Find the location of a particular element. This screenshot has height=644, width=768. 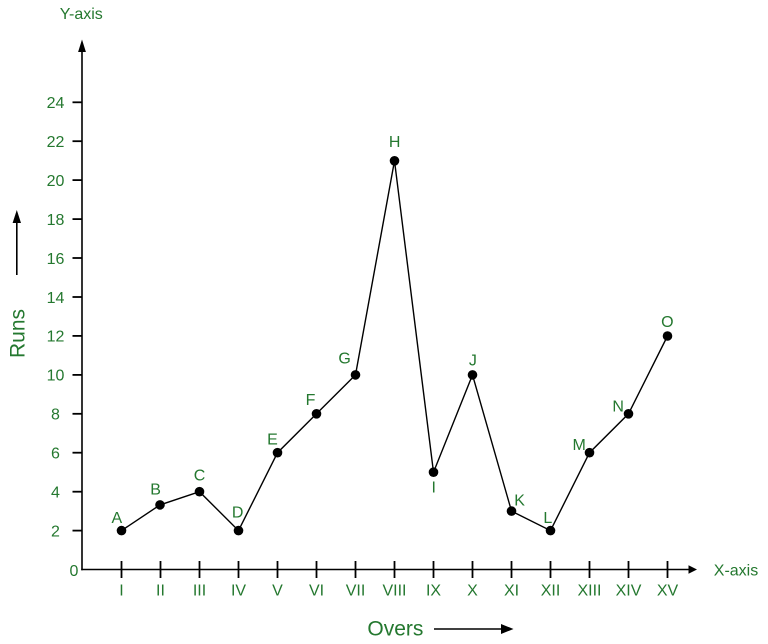

svg-text: 6 is located at coordinates (55, 454).